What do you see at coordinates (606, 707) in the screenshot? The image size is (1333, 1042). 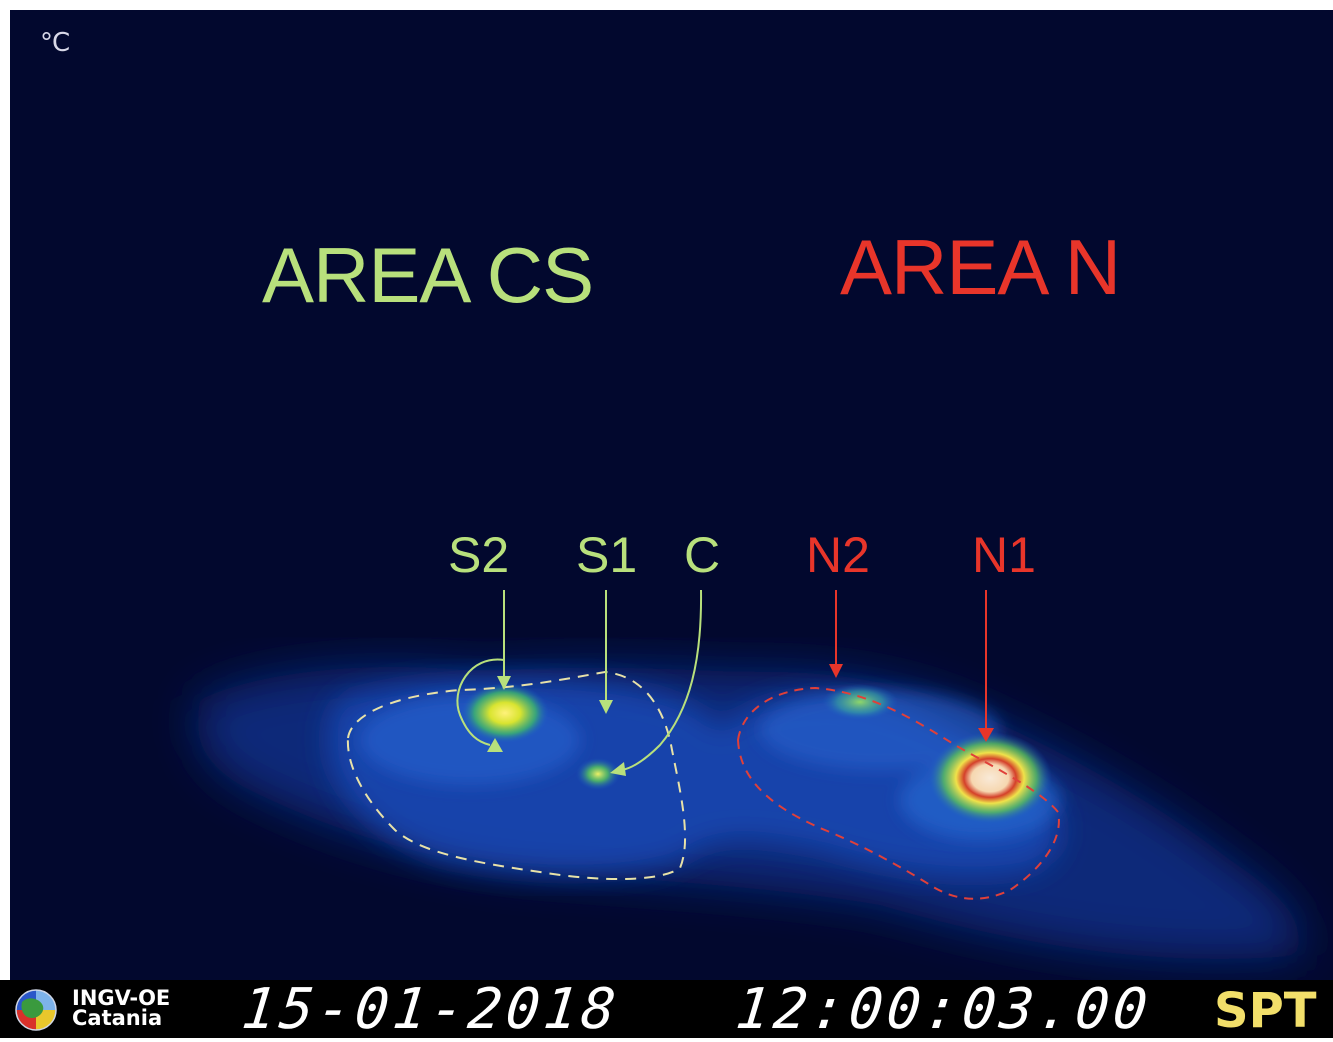 I see `arrowhead-s1` at bounding box center [606, 707].